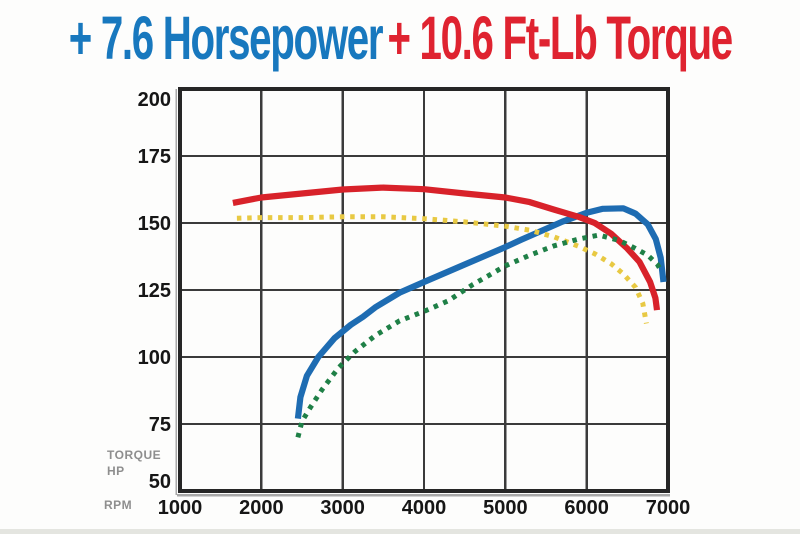  What do you see at coordinates (586, 508) in the screenshot?
I see `x-tick-label: 6000` at bounding box center [586, 508].